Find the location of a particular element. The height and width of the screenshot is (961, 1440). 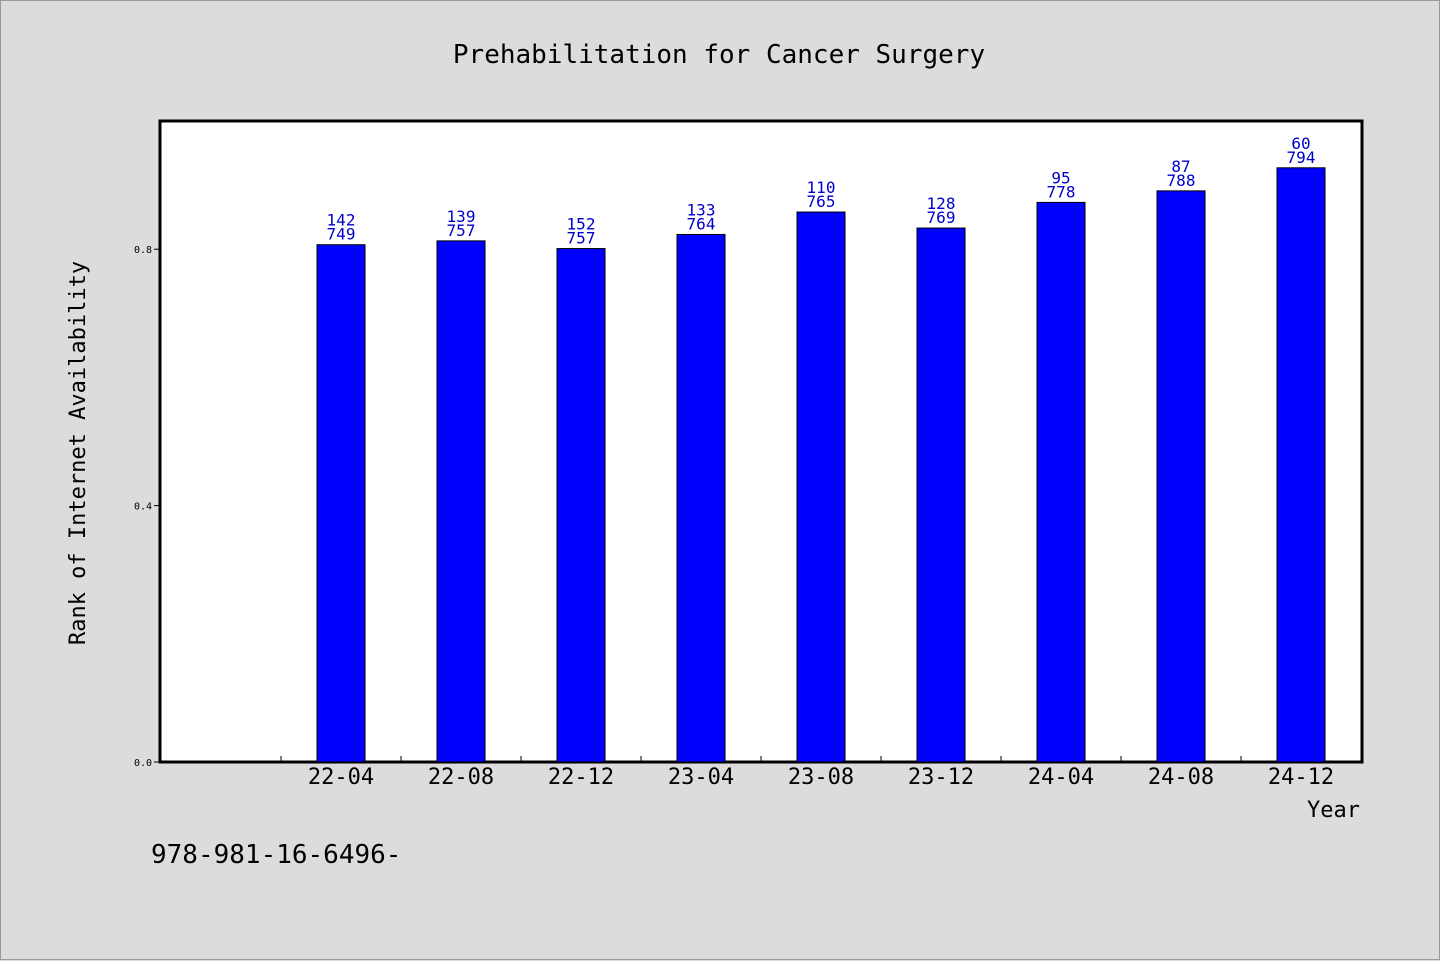

y-axis-ticks: 0.0 0.4 0.8 is located at coordinates (147, 507).